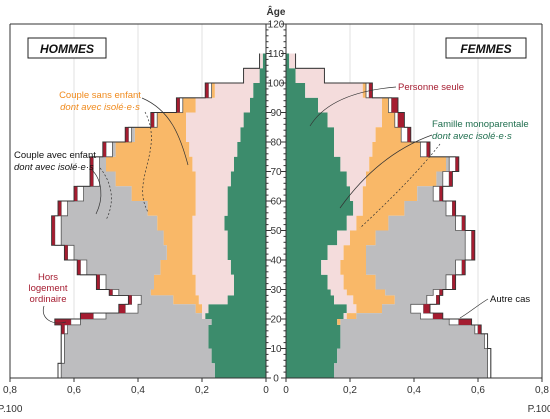  What do you see at coordinates (54, 167) in the screenshot?
I see `annot-couple-avec-enfant-line2: dont avec isolé·e·s` at bounding box center [54, 167].